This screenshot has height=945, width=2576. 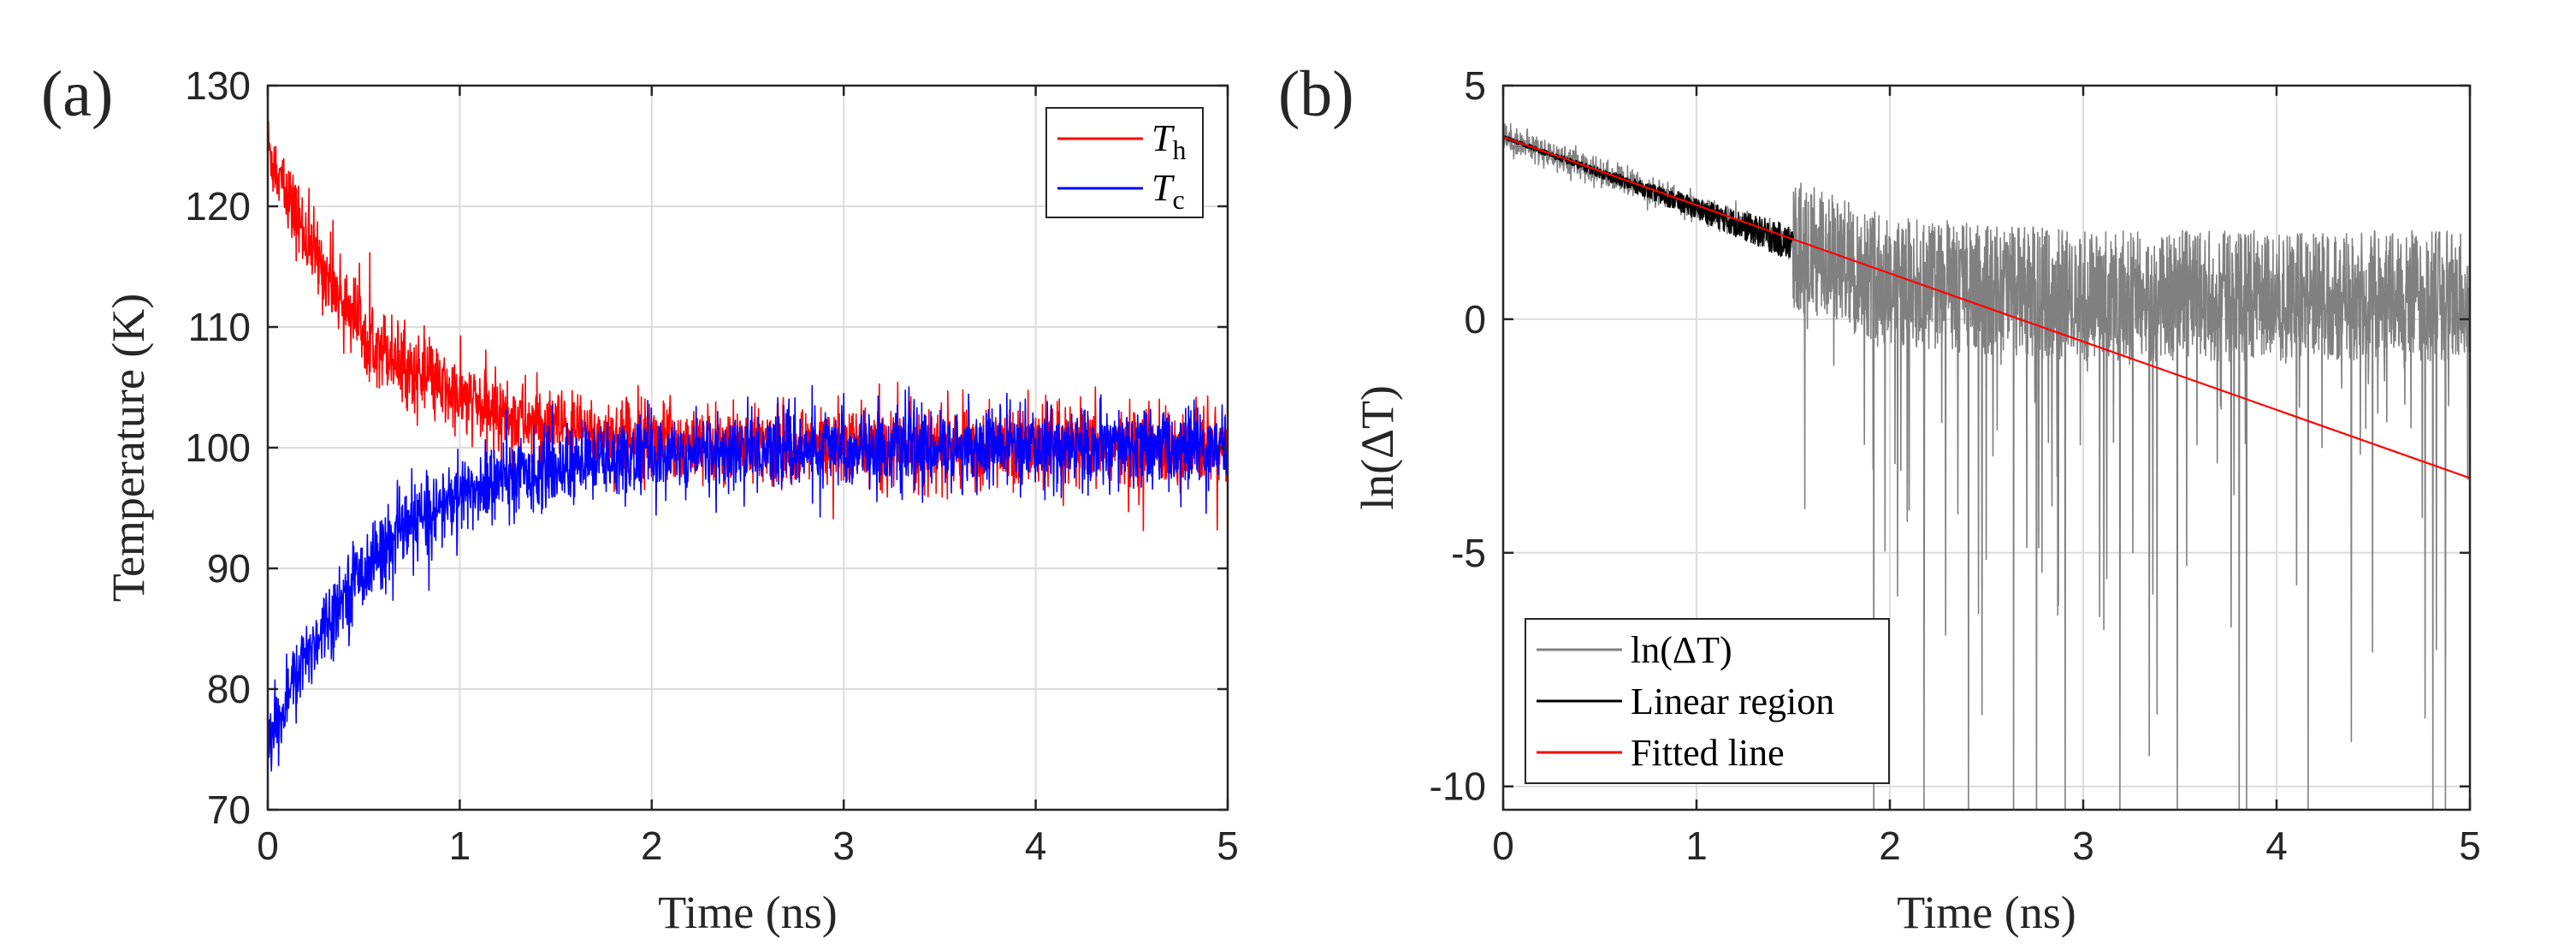 I want to click on y-tick-label: 70, so click(x=229, y=810).